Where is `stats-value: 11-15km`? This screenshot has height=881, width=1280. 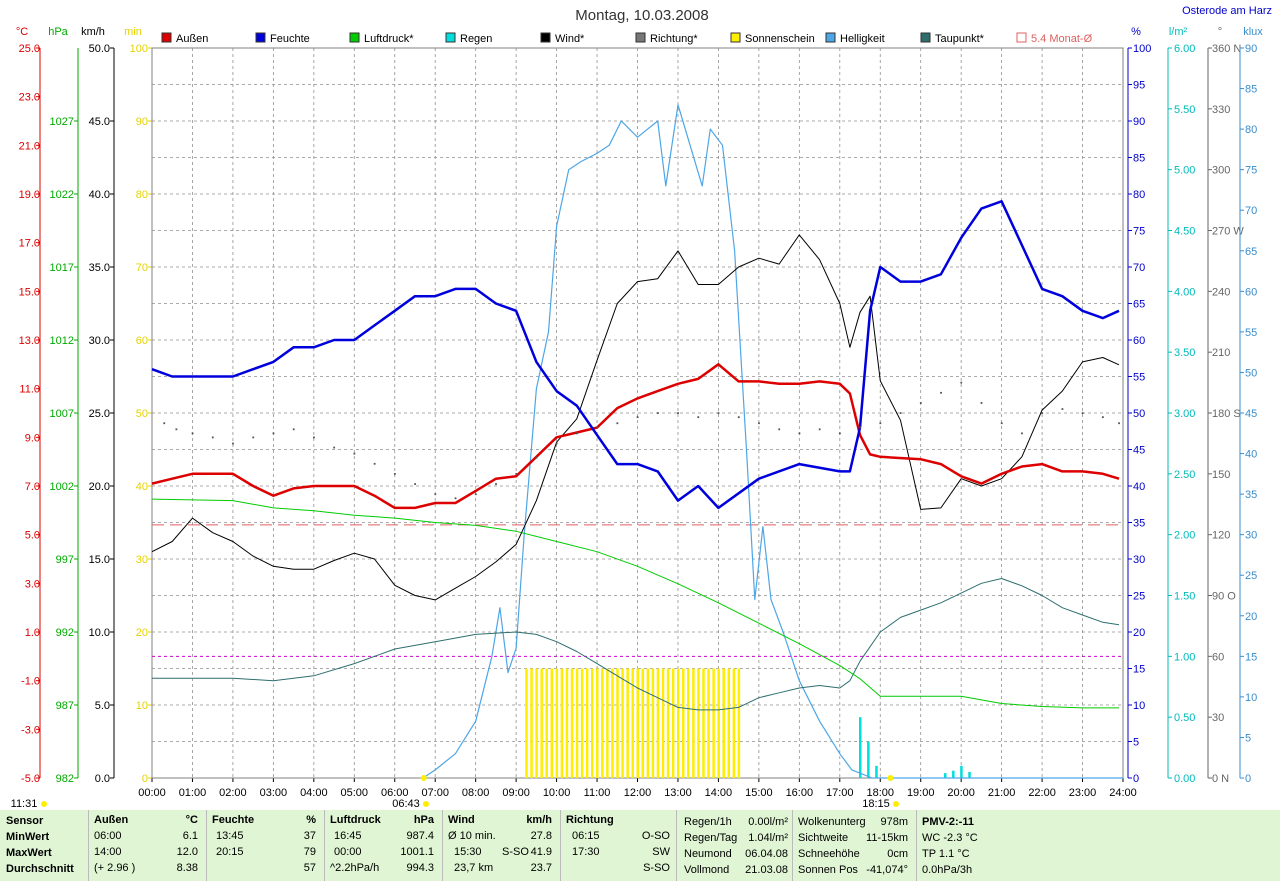 stats-value: 11-15km is located at coordinates (887, 838).